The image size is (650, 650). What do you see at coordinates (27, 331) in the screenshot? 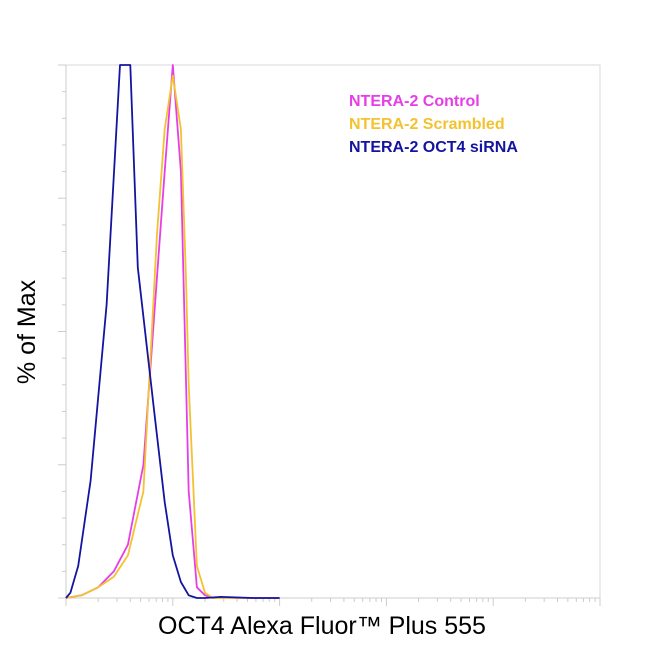
I see `y-axis-label: % of Max` at bounding box center [27, 331].